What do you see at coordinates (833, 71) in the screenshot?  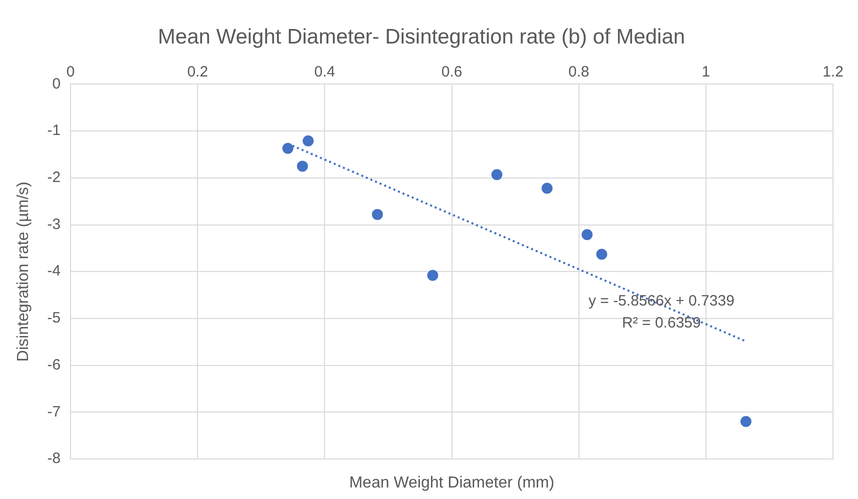 I see `x-tick-label: 1.2` at bounding box center [833, 71].